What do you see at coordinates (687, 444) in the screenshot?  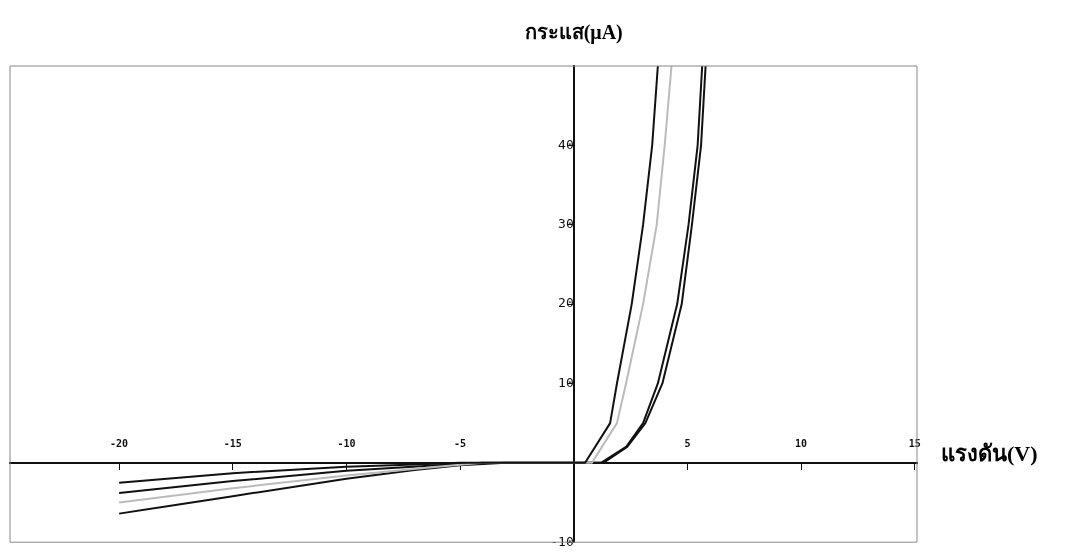 I see `x-tick-label: 5` at bounding box center [687, 444].